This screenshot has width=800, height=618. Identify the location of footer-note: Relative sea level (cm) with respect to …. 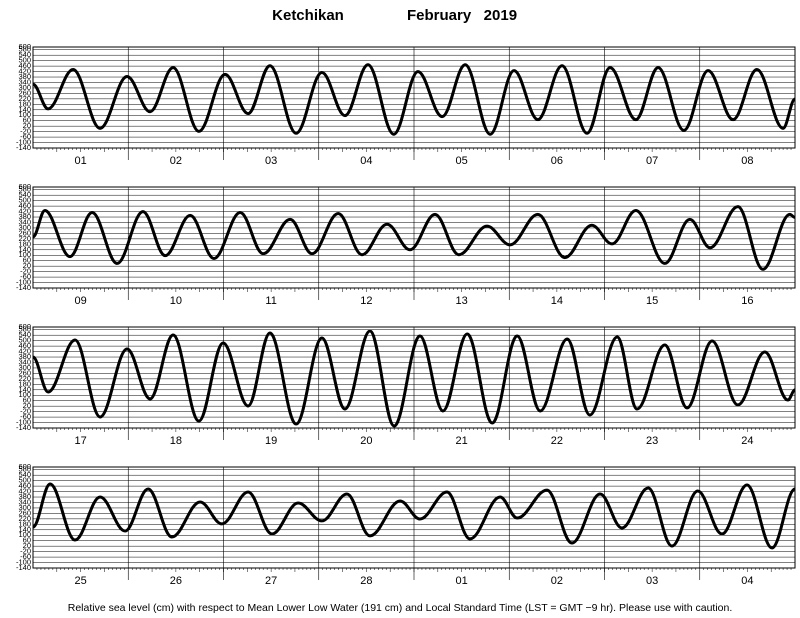
(400, 608).